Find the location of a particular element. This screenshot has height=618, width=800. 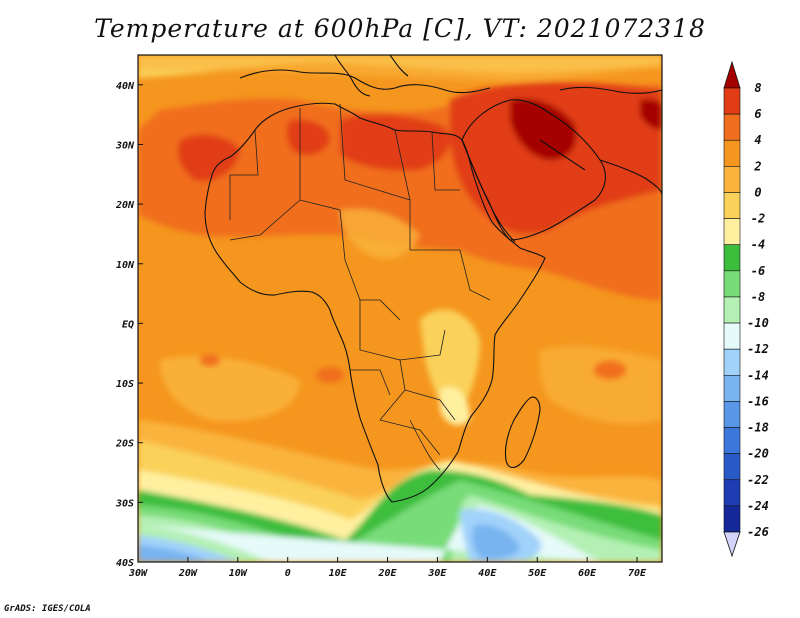

lat-tick-label: 40N is located at coordinates (125, 86).